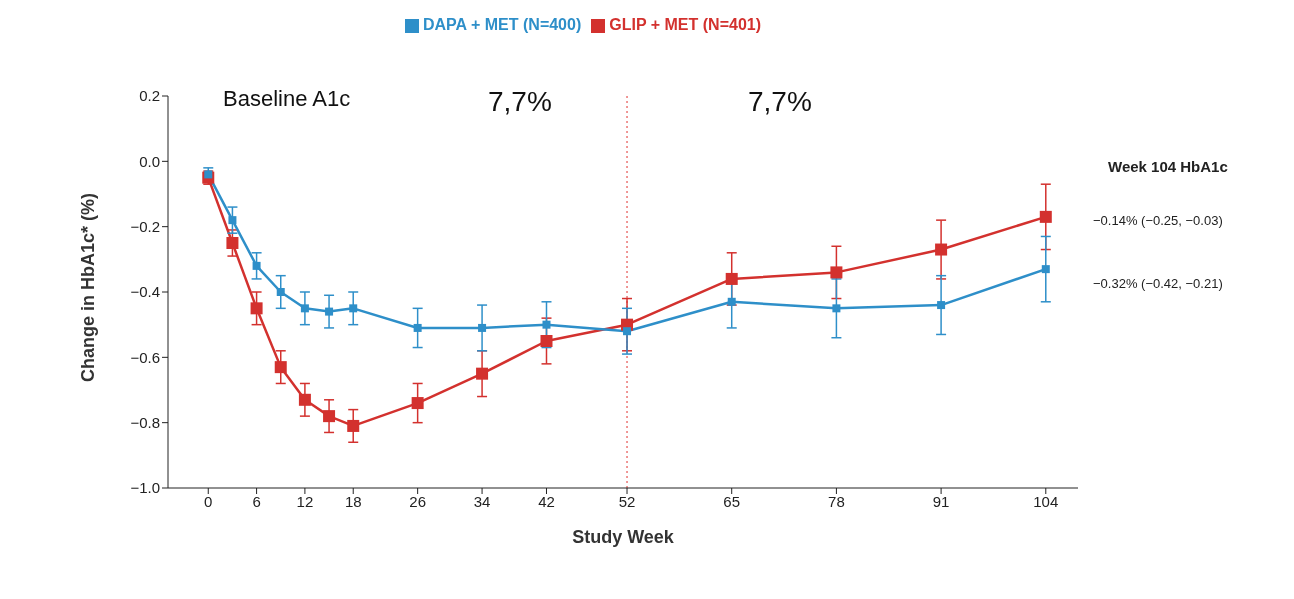 The width and height of the screenshot is (1294, 599). I want to click on x-tick-label: 91, so click(941, 501).